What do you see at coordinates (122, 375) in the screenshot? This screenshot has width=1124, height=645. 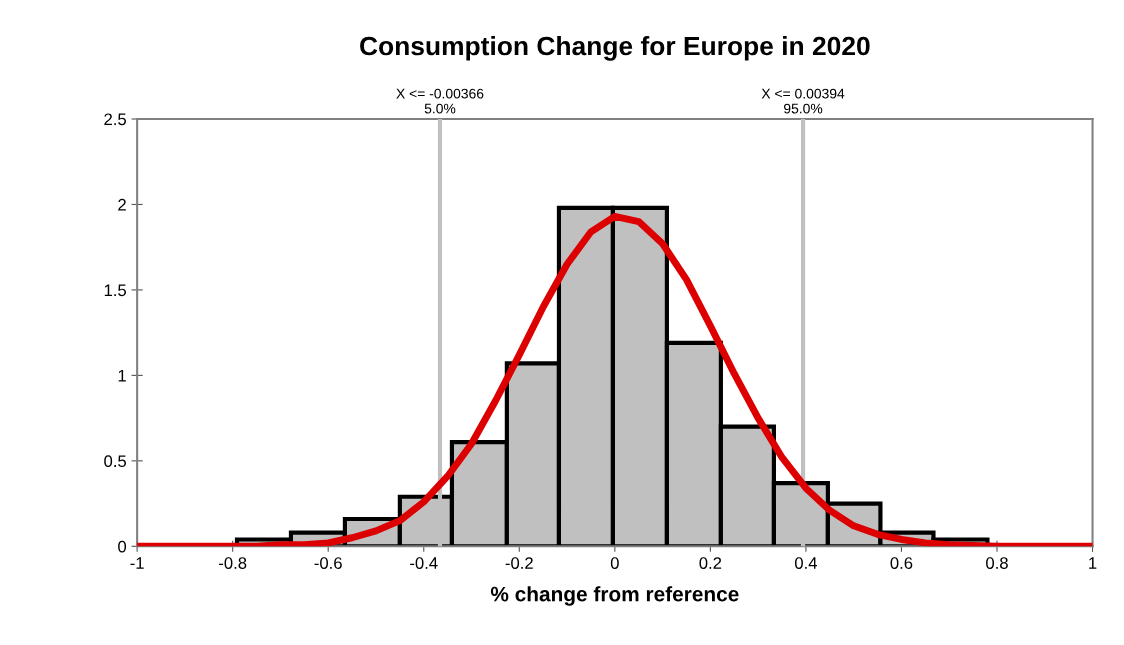 I see `y-tick-label: 1` at bounding box center [122, 375].